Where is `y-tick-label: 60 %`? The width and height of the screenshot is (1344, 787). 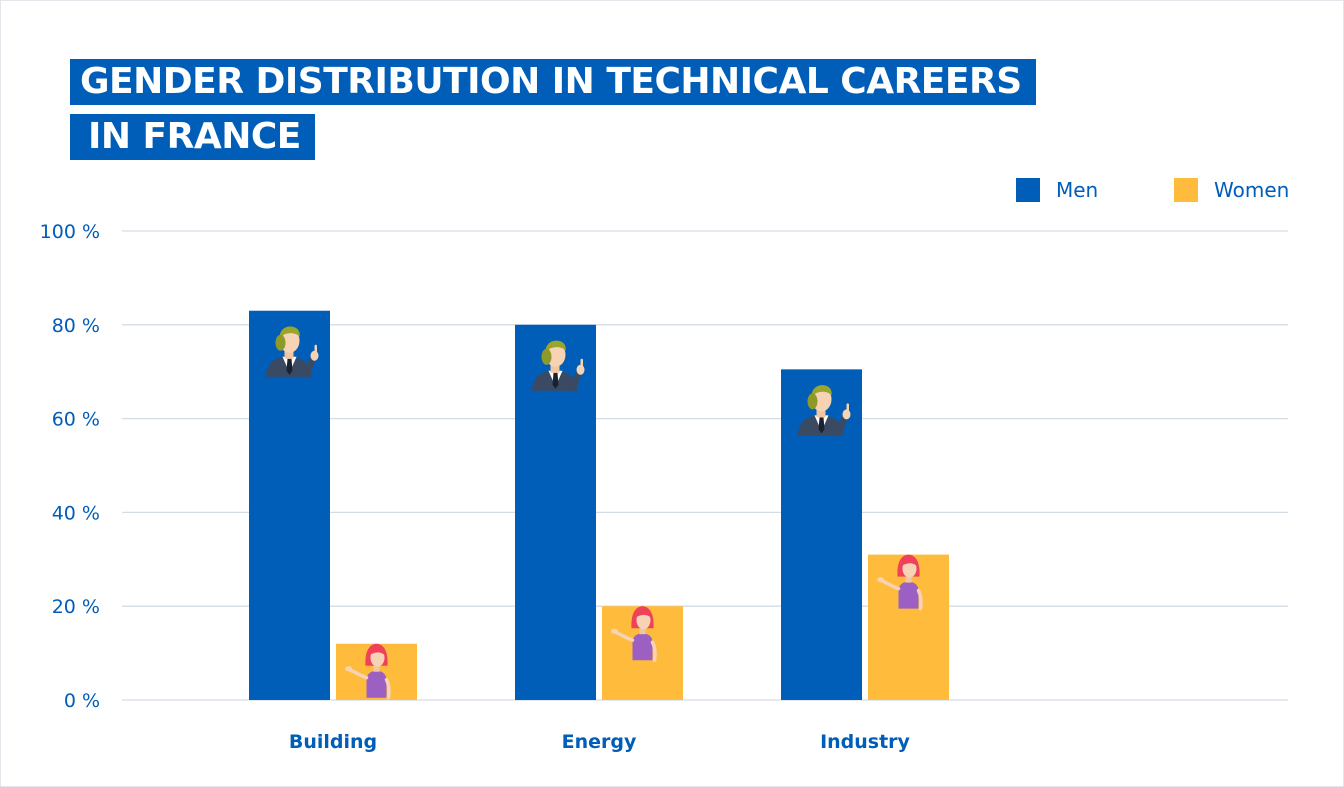
y-tick-label: 60 % is located at coordinates (76, 420).